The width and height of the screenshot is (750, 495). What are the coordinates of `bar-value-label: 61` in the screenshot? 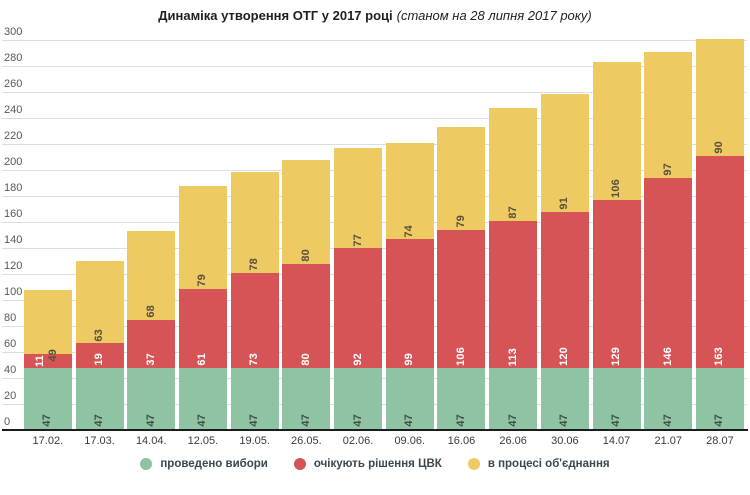 It's located at (202, 359).